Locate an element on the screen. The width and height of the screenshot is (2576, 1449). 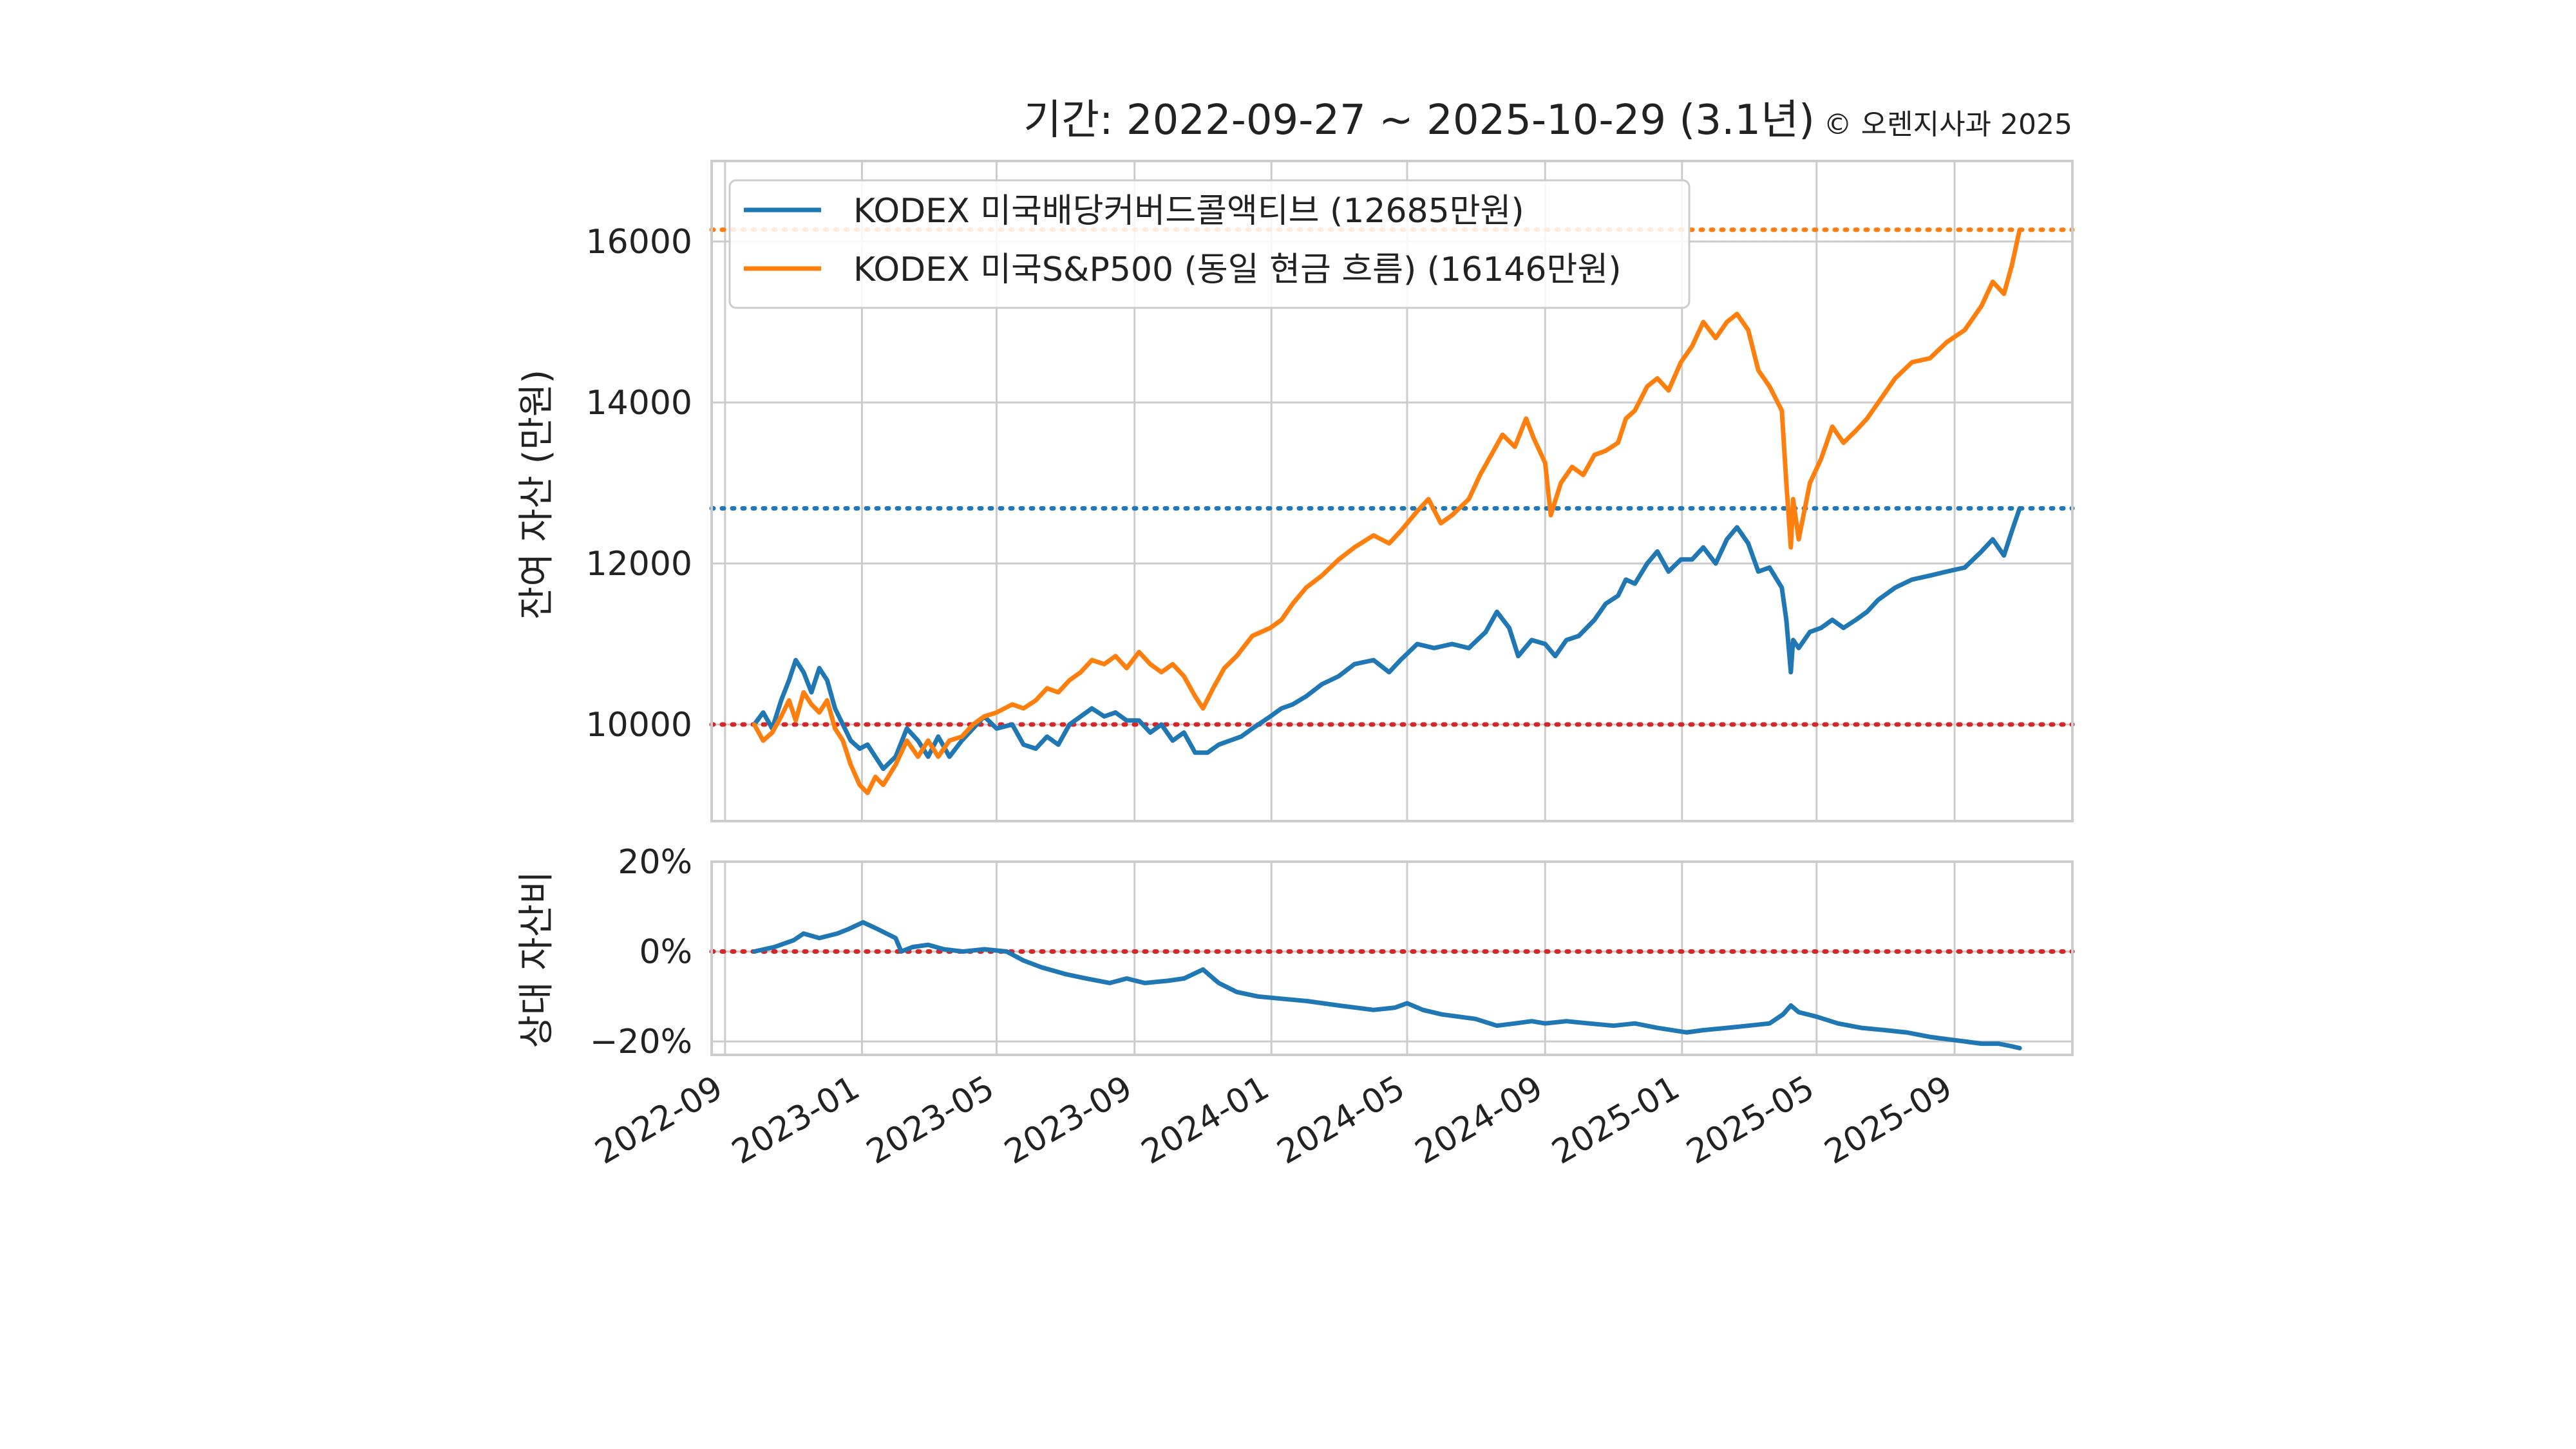
legend-label-blue: KODEX 미국배당커버드콜액티브 (12685만원) is located at coordinates (1189, 211).